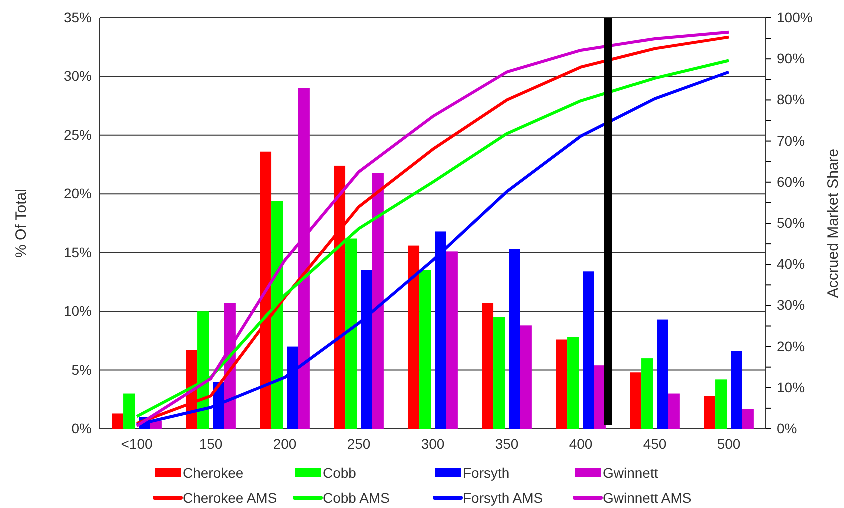 The width and height of the screenshot is (844, 508). Describe the element at coordinates (78, 17) in the screenshot. I see `y-tick-label: 35%` at that location.